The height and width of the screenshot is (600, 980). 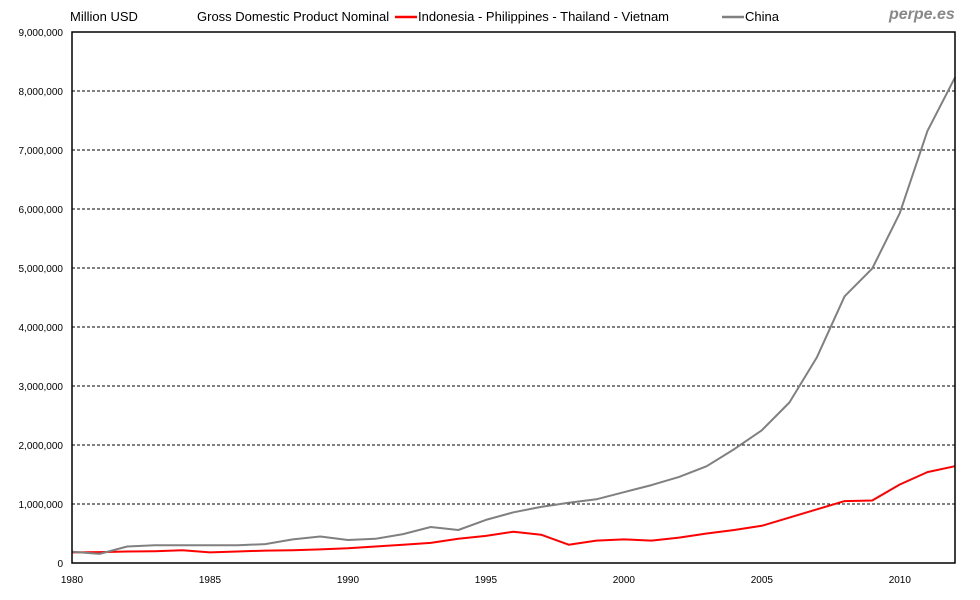 I want to click on y-tick-label: 0, so click(x=60, y=564).